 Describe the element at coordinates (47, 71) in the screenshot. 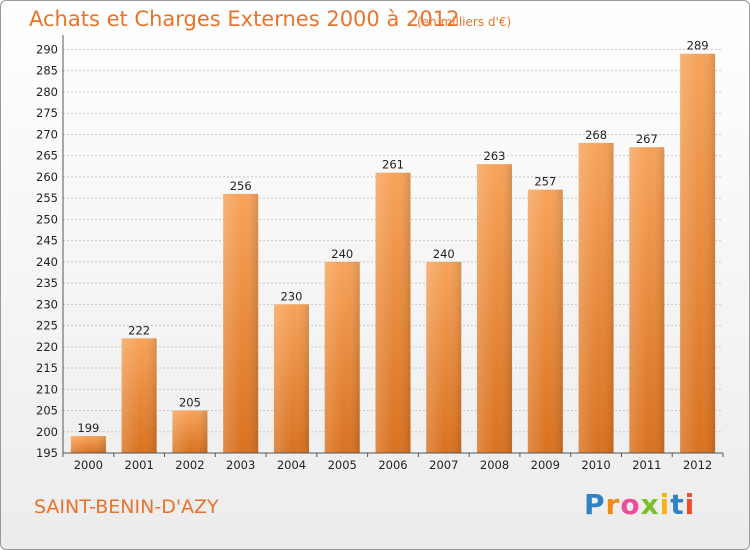

I see `y-tick-label: 285` at that location.